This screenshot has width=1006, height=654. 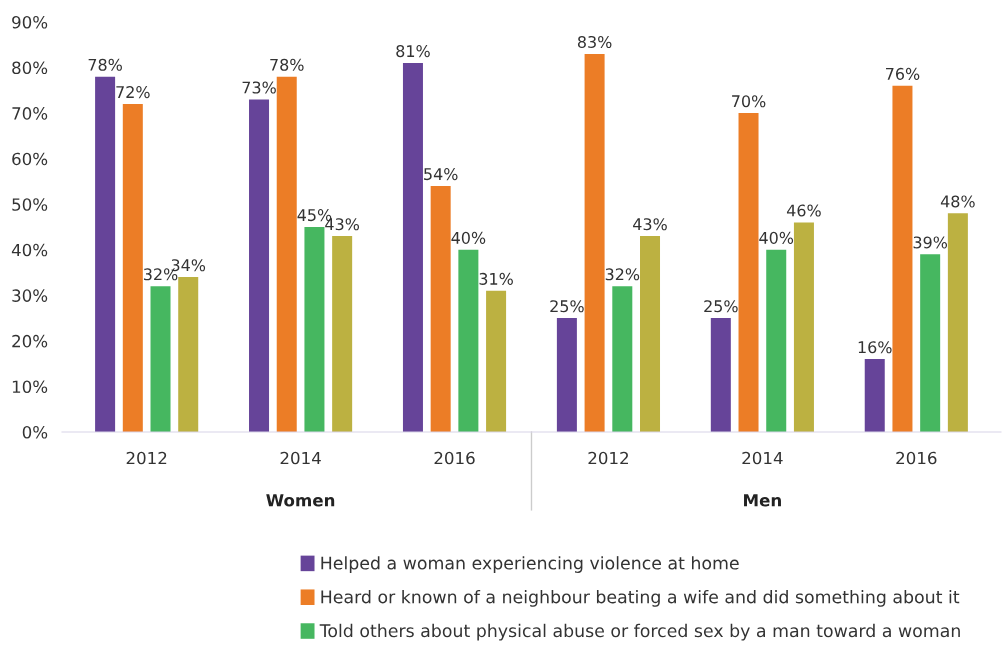 What do you see at coordinates (30, 68) in the screenshot?
I see `y-tick-label: 80%` at bounding box center [30, 68].